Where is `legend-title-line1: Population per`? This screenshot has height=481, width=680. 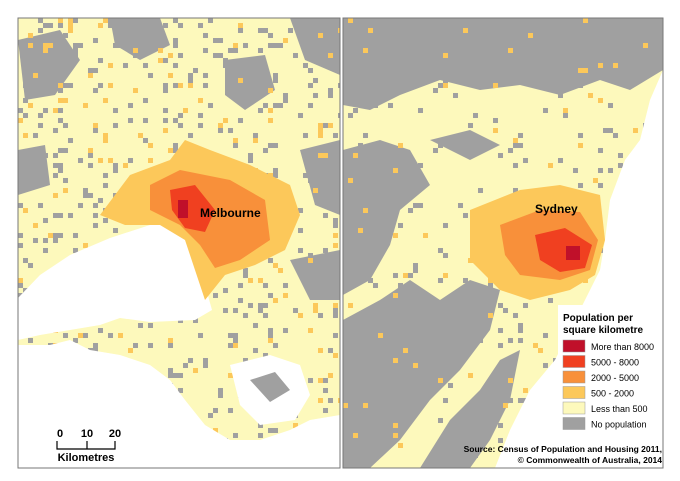 legend-title-line1: Population per is located at coordinates (598, 318).